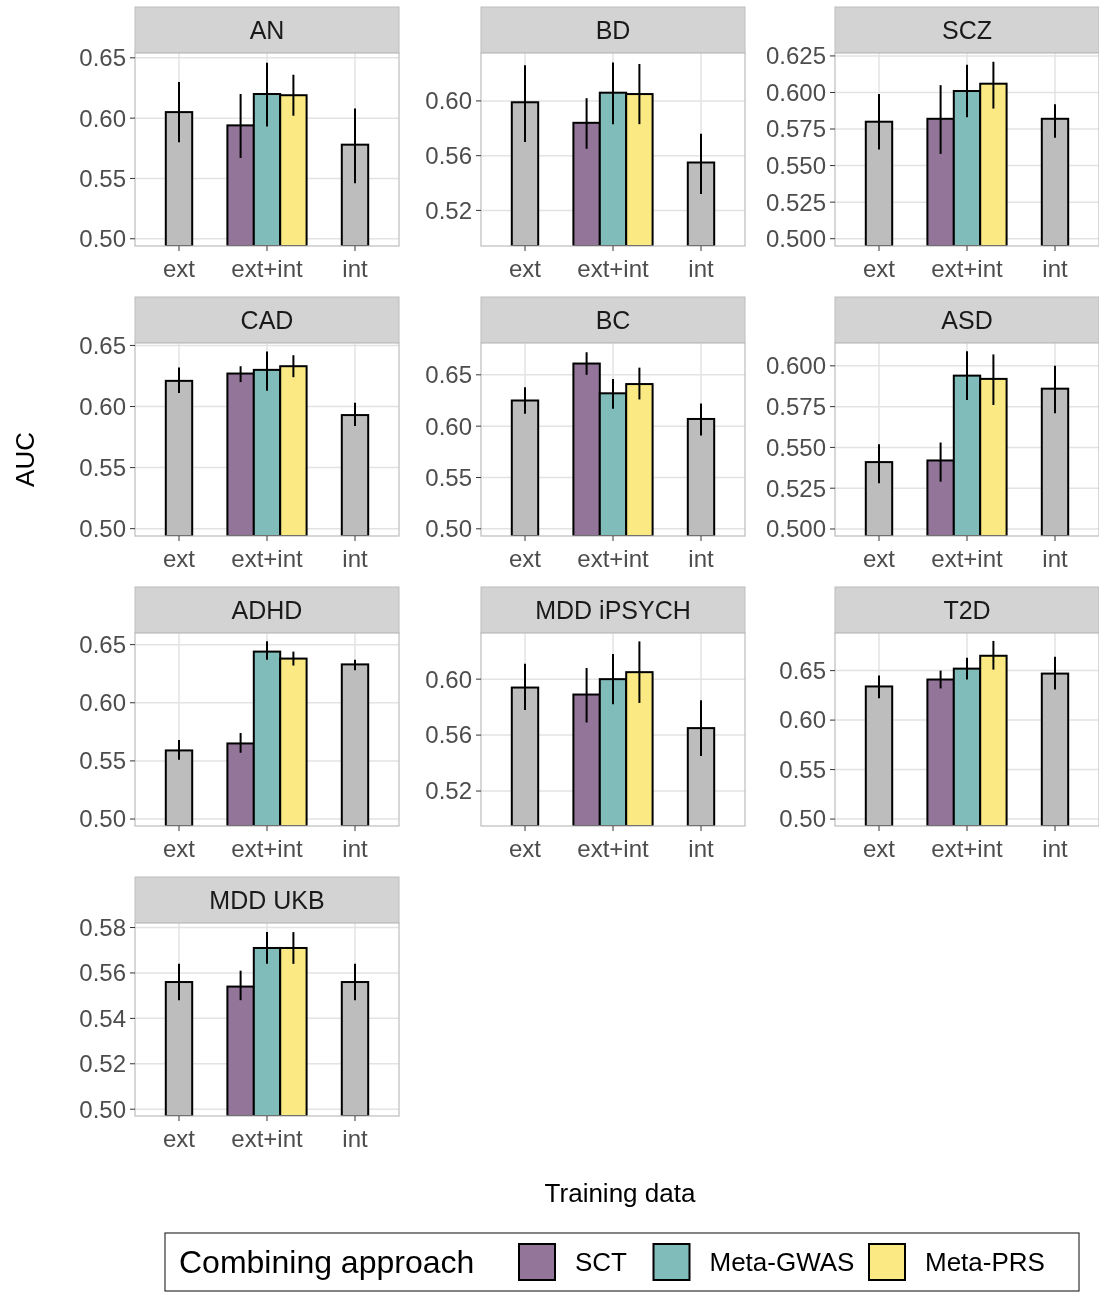 The height and width of the screenshot is (1295, 1099). Describe the element at coordinates (267, 610) in the screenshot. I see `chart-title: ADHD` at that location.